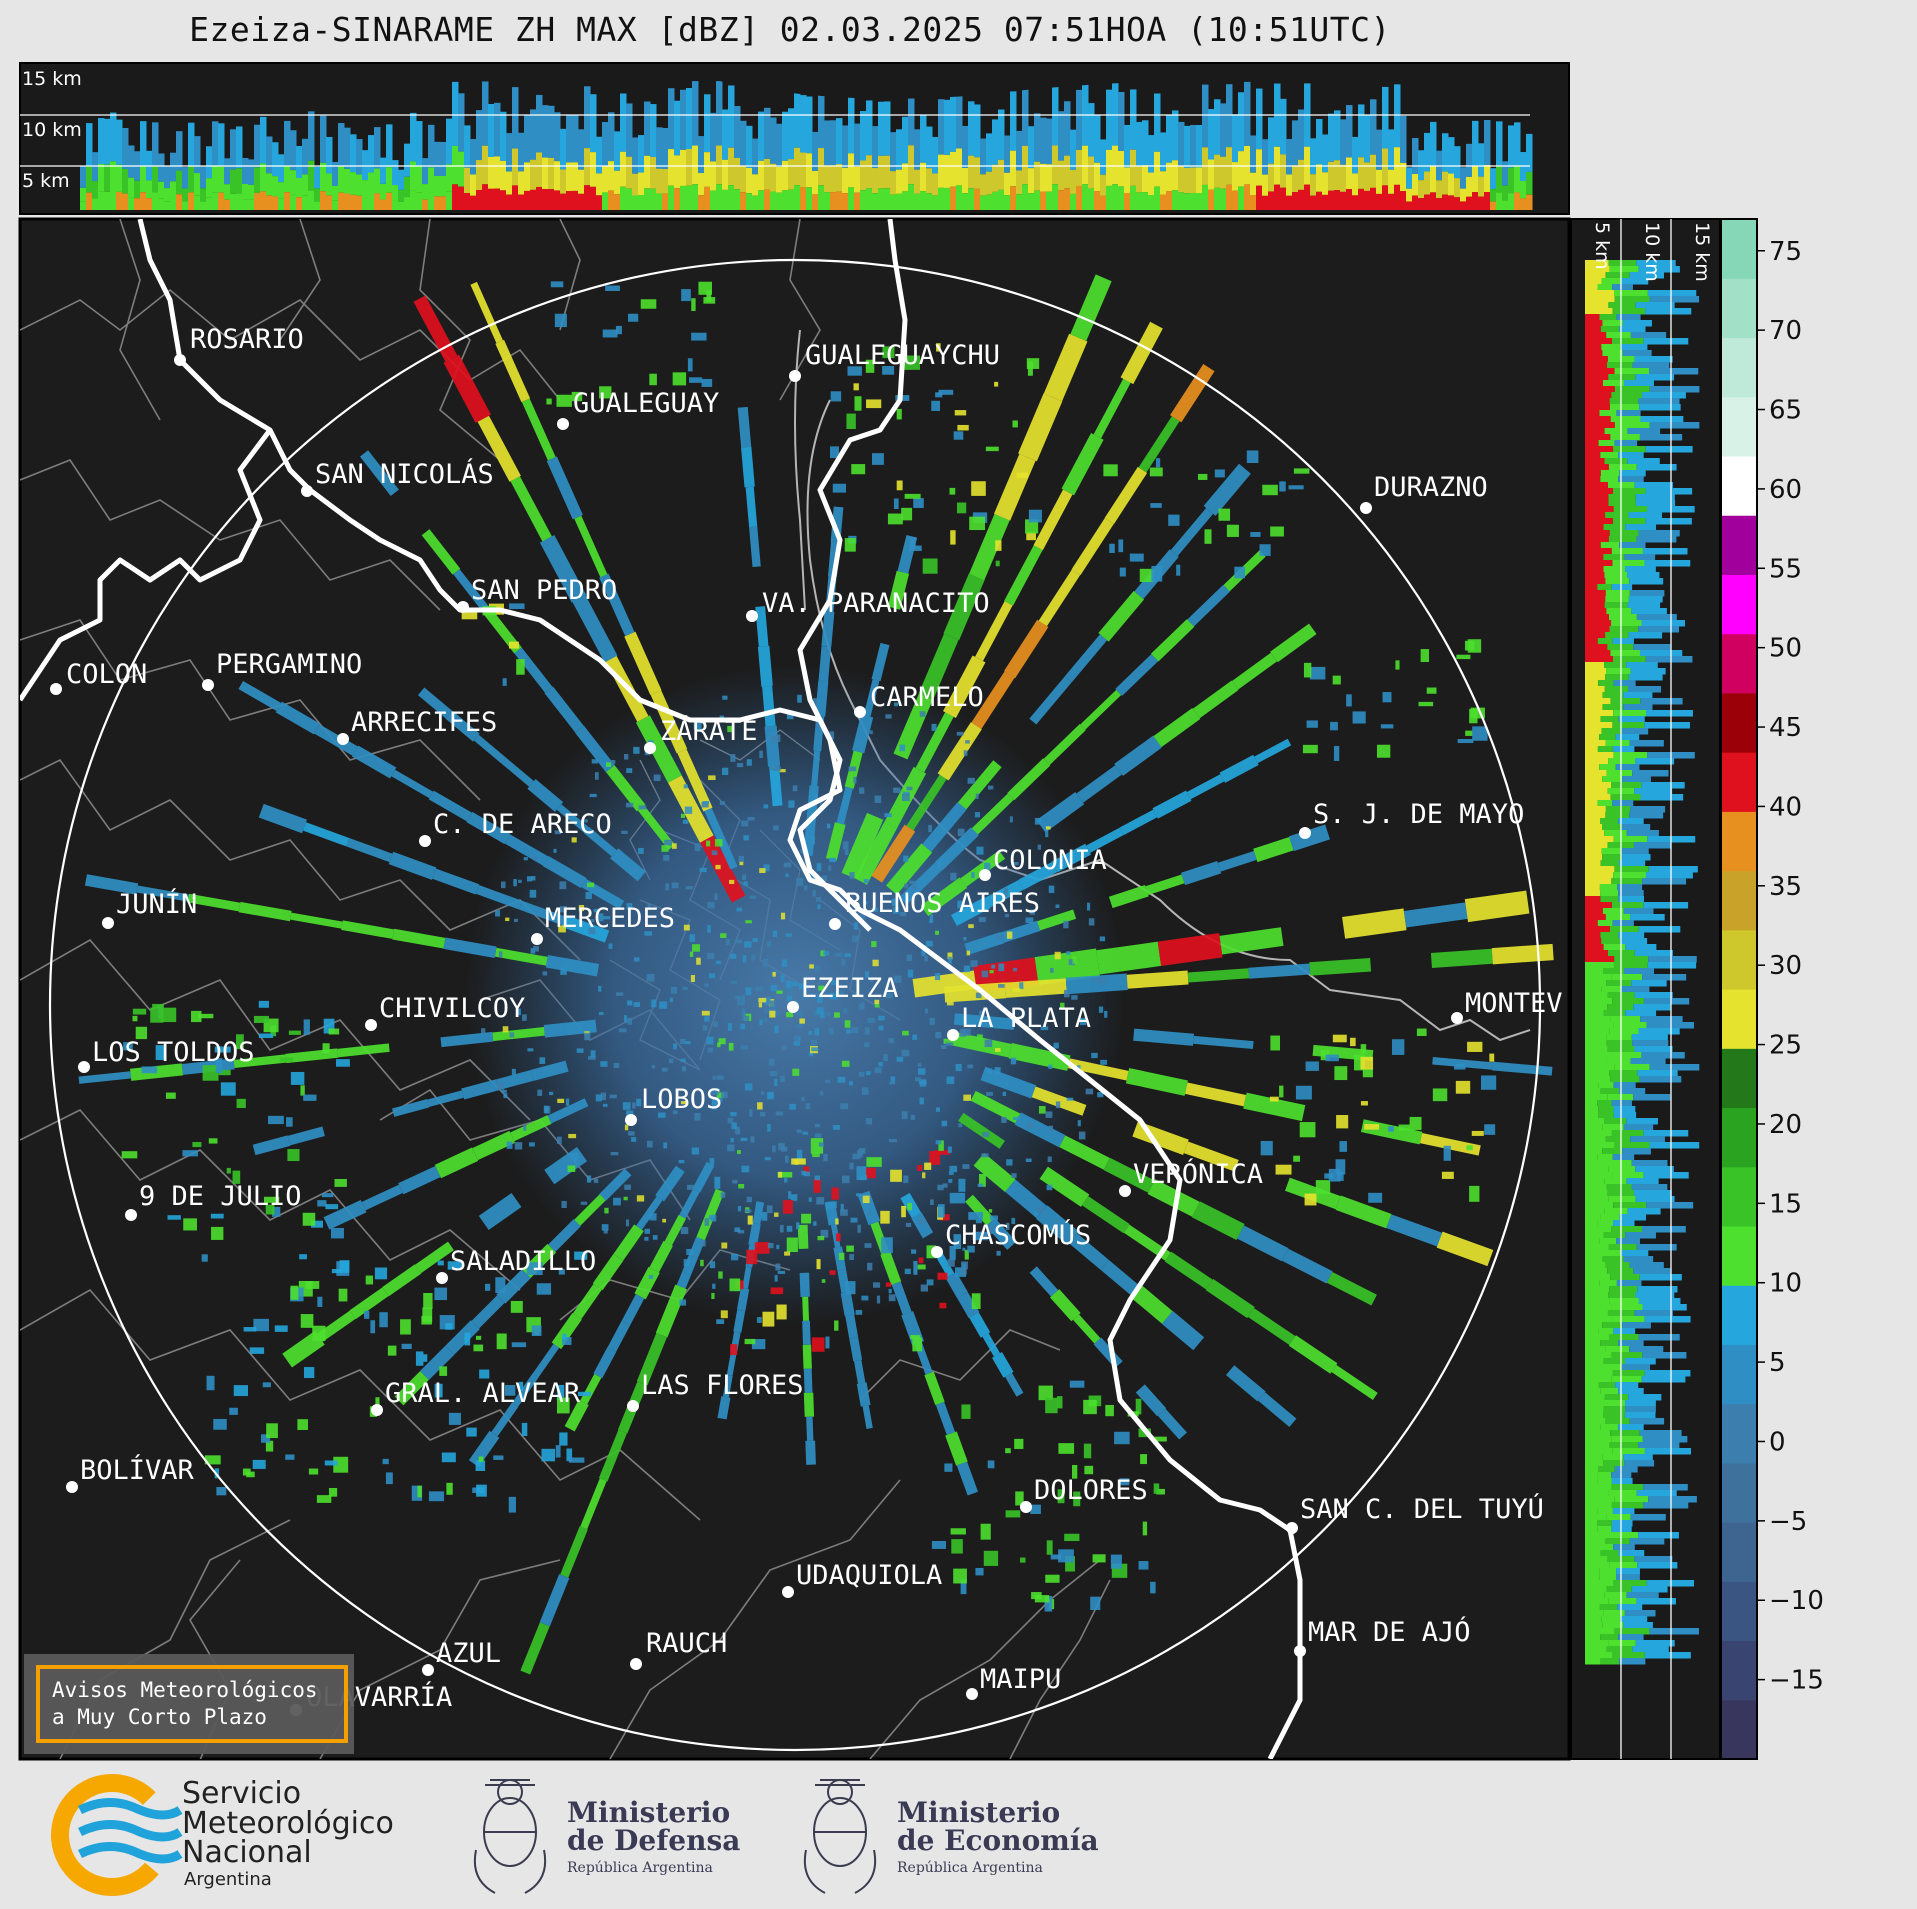  I want to click on city-dot, so click(428, 1670).